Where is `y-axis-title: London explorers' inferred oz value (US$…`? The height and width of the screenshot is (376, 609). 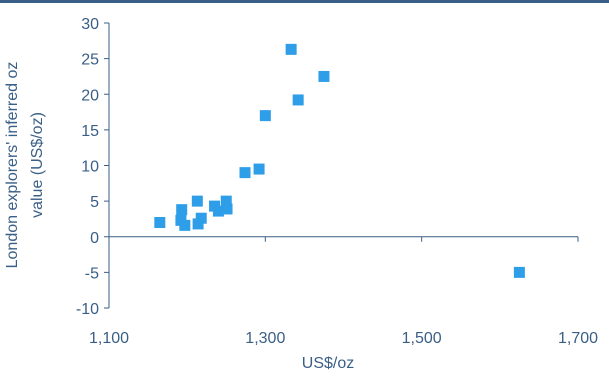 y-axis-title: London explorers' inferred oz value (US$… is located at coordinates (25, 165).